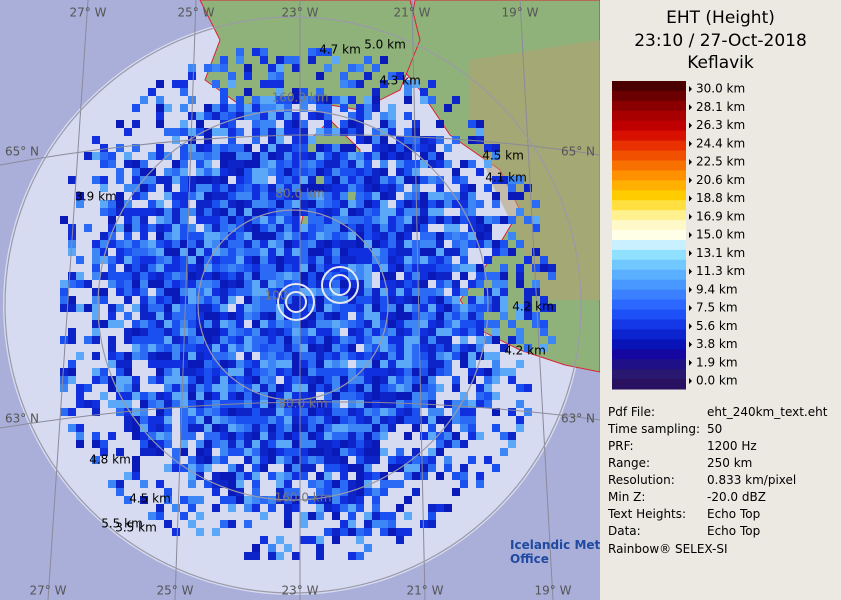 The height and width of the screenshot is (600, 841). Describe the element at coordinates (690, 162) in the screenshot. I see `scale-tick` at that location.